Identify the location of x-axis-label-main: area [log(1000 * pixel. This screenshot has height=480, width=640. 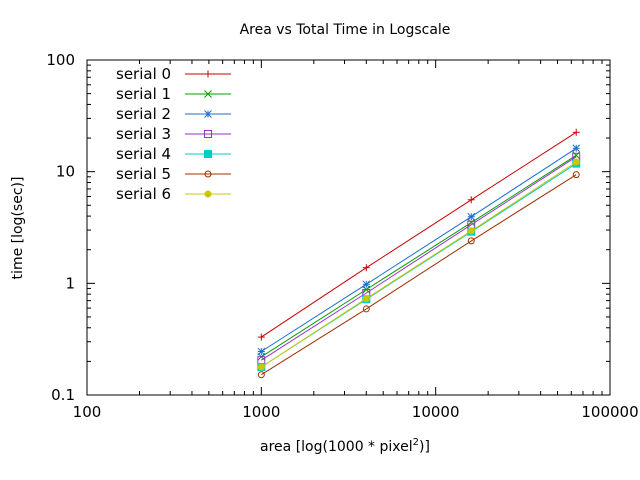
(336, 447).